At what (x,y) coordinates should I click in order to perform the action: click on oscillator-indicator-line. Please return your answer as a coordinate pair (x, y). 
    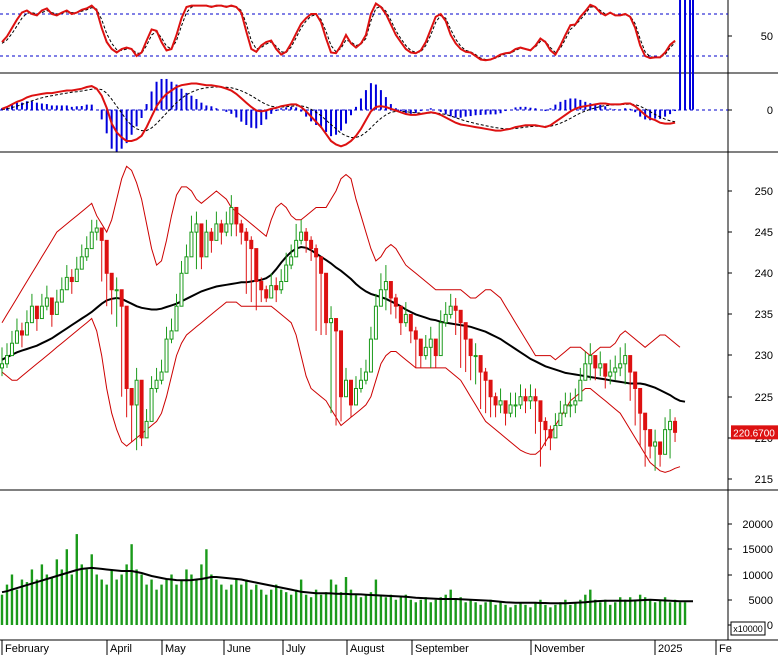
    Looking at the image, I should click on (338, 32).